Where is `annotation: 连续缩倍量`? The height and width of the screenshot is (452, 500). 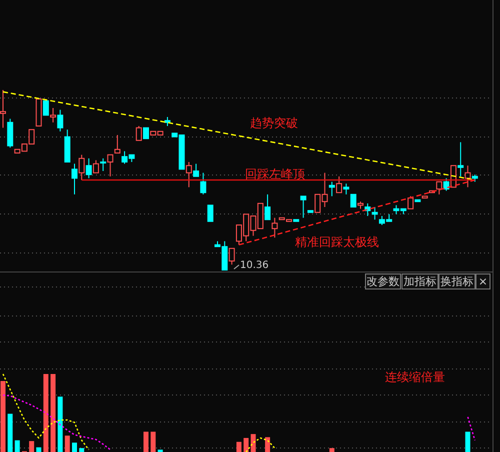
annotation: 连续缩倍量 is located at coordinates (415, 377).